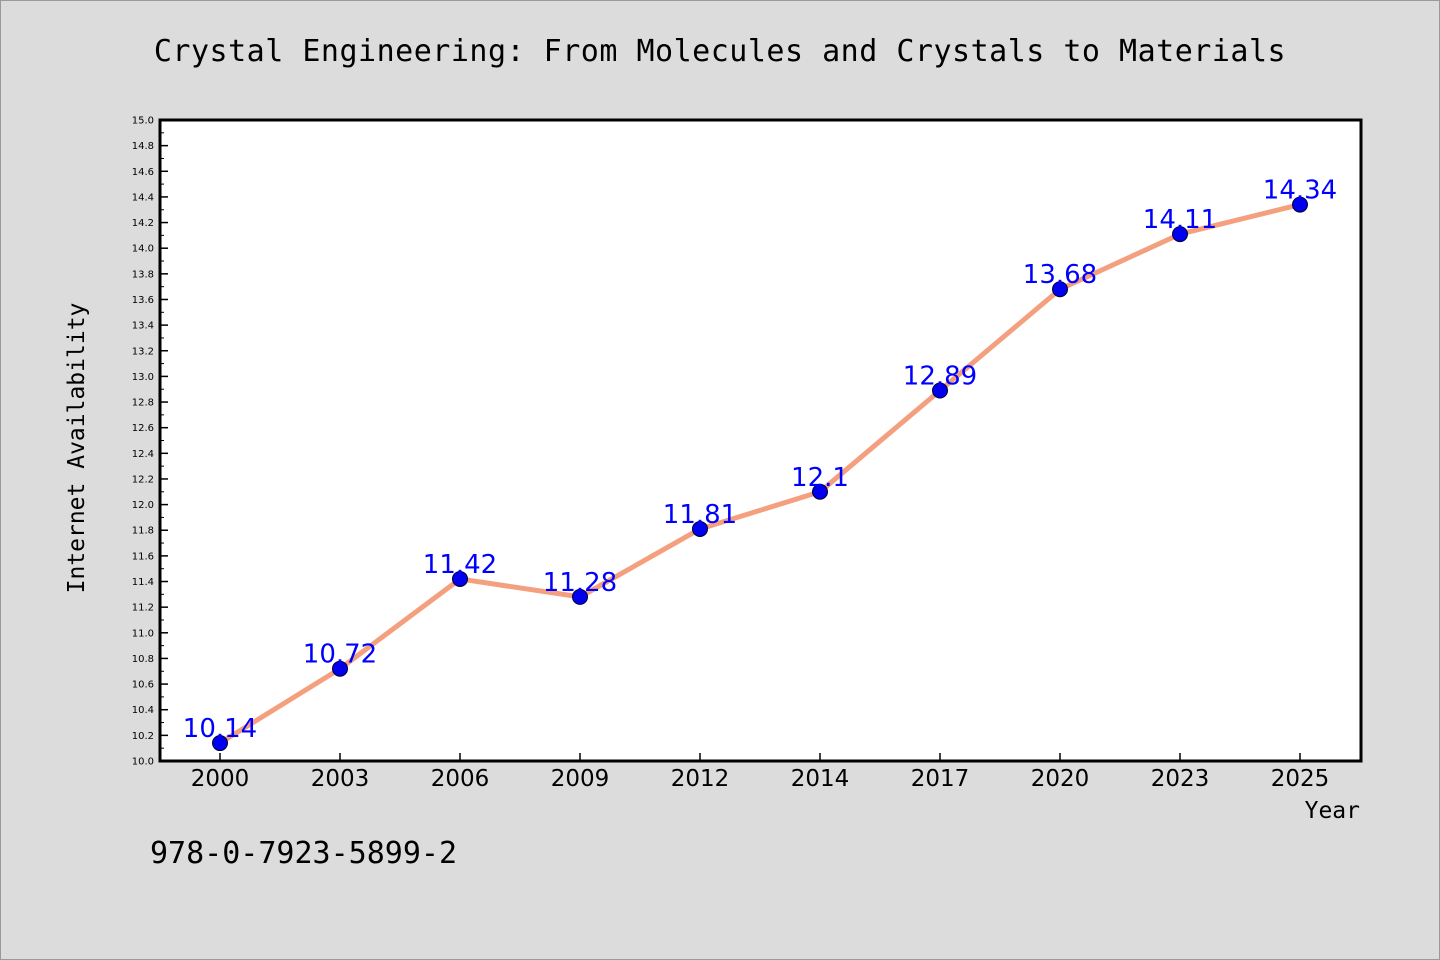 The width and height of the screenshot is (1440, 960). What do you see at coordinates (143, 377) in the screenshot?
I see `y-tick-label: 13.0` at bounding box center [143, 377].